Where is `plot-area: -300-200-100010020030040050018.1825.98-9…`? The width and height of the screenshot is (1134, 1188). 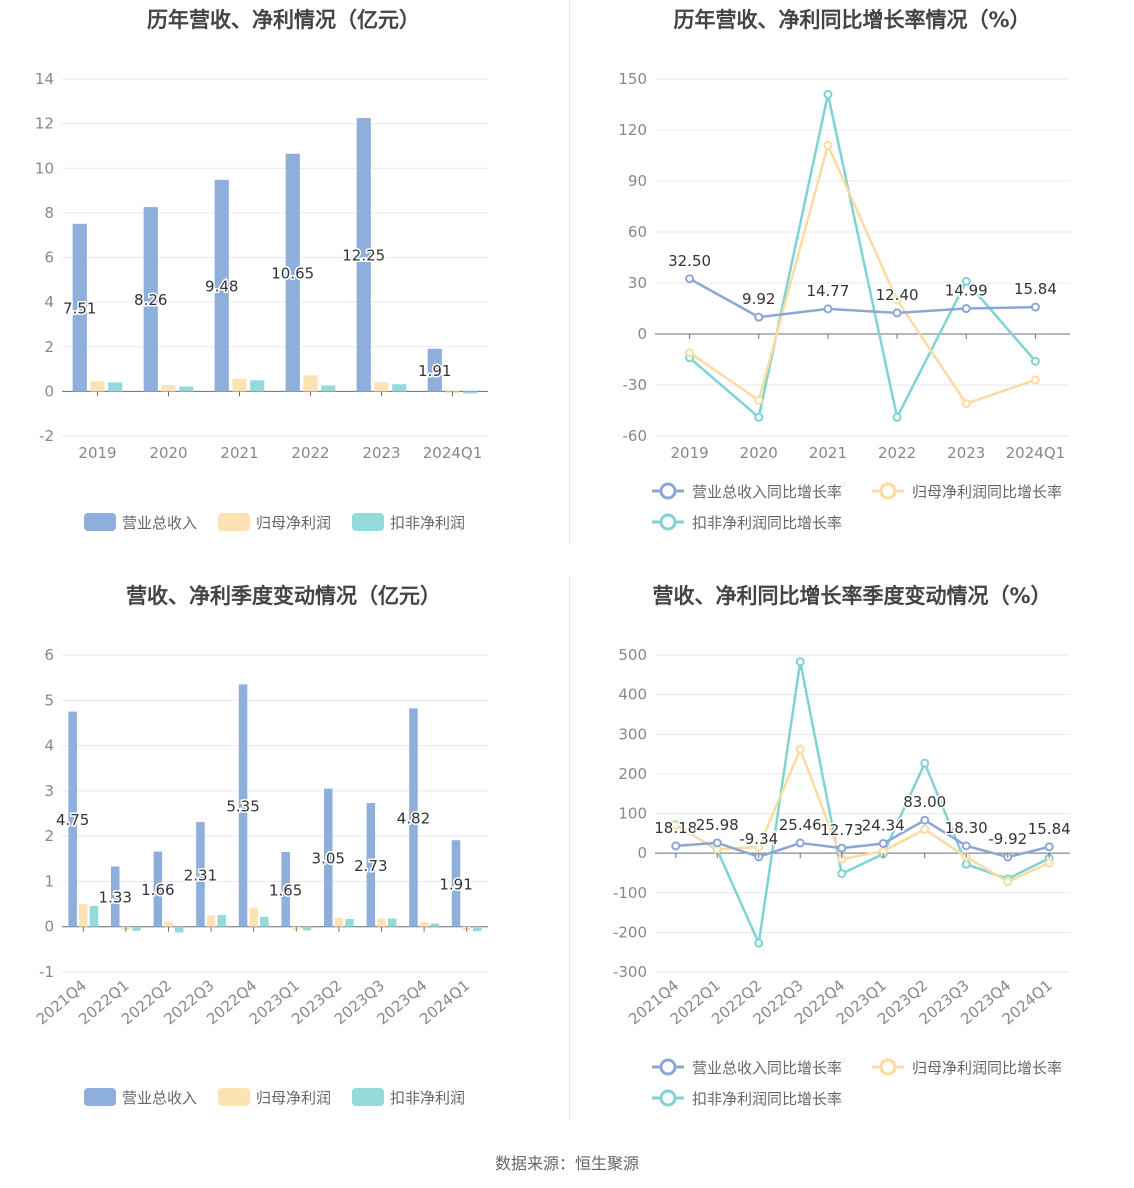
plot-area: -300-200-100010020030040050018.1825.98-9… is located at coordinates (842, 837).